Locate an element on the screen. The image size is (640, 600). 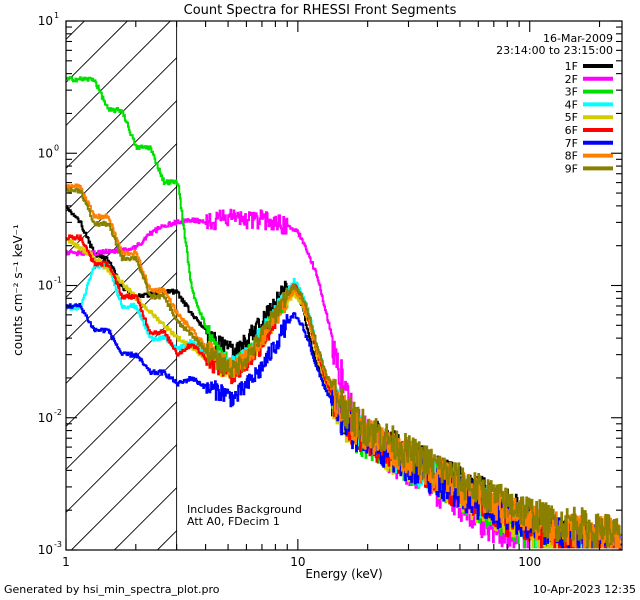
x-tick-label: 10 is located at coordinates (297, 562).